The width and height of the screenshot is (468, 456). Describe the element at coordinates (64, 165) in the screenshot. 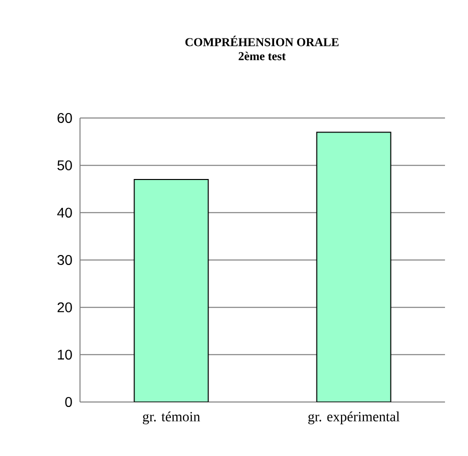

I see `y-tick-label: 50` at that location.